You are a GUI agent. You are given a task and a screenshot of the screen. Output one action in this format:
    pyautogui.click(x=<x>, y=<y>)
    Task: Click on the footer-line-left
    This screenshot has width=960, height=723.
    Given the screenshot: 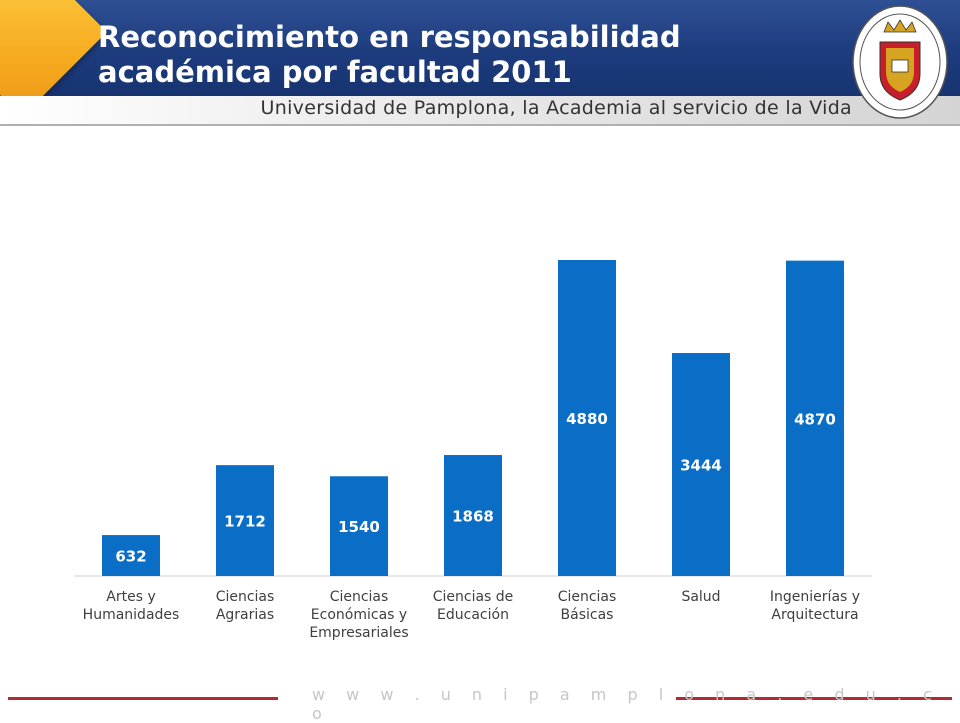 What is the action you would take?
    pyautogui.click(x=143, y=698)
    